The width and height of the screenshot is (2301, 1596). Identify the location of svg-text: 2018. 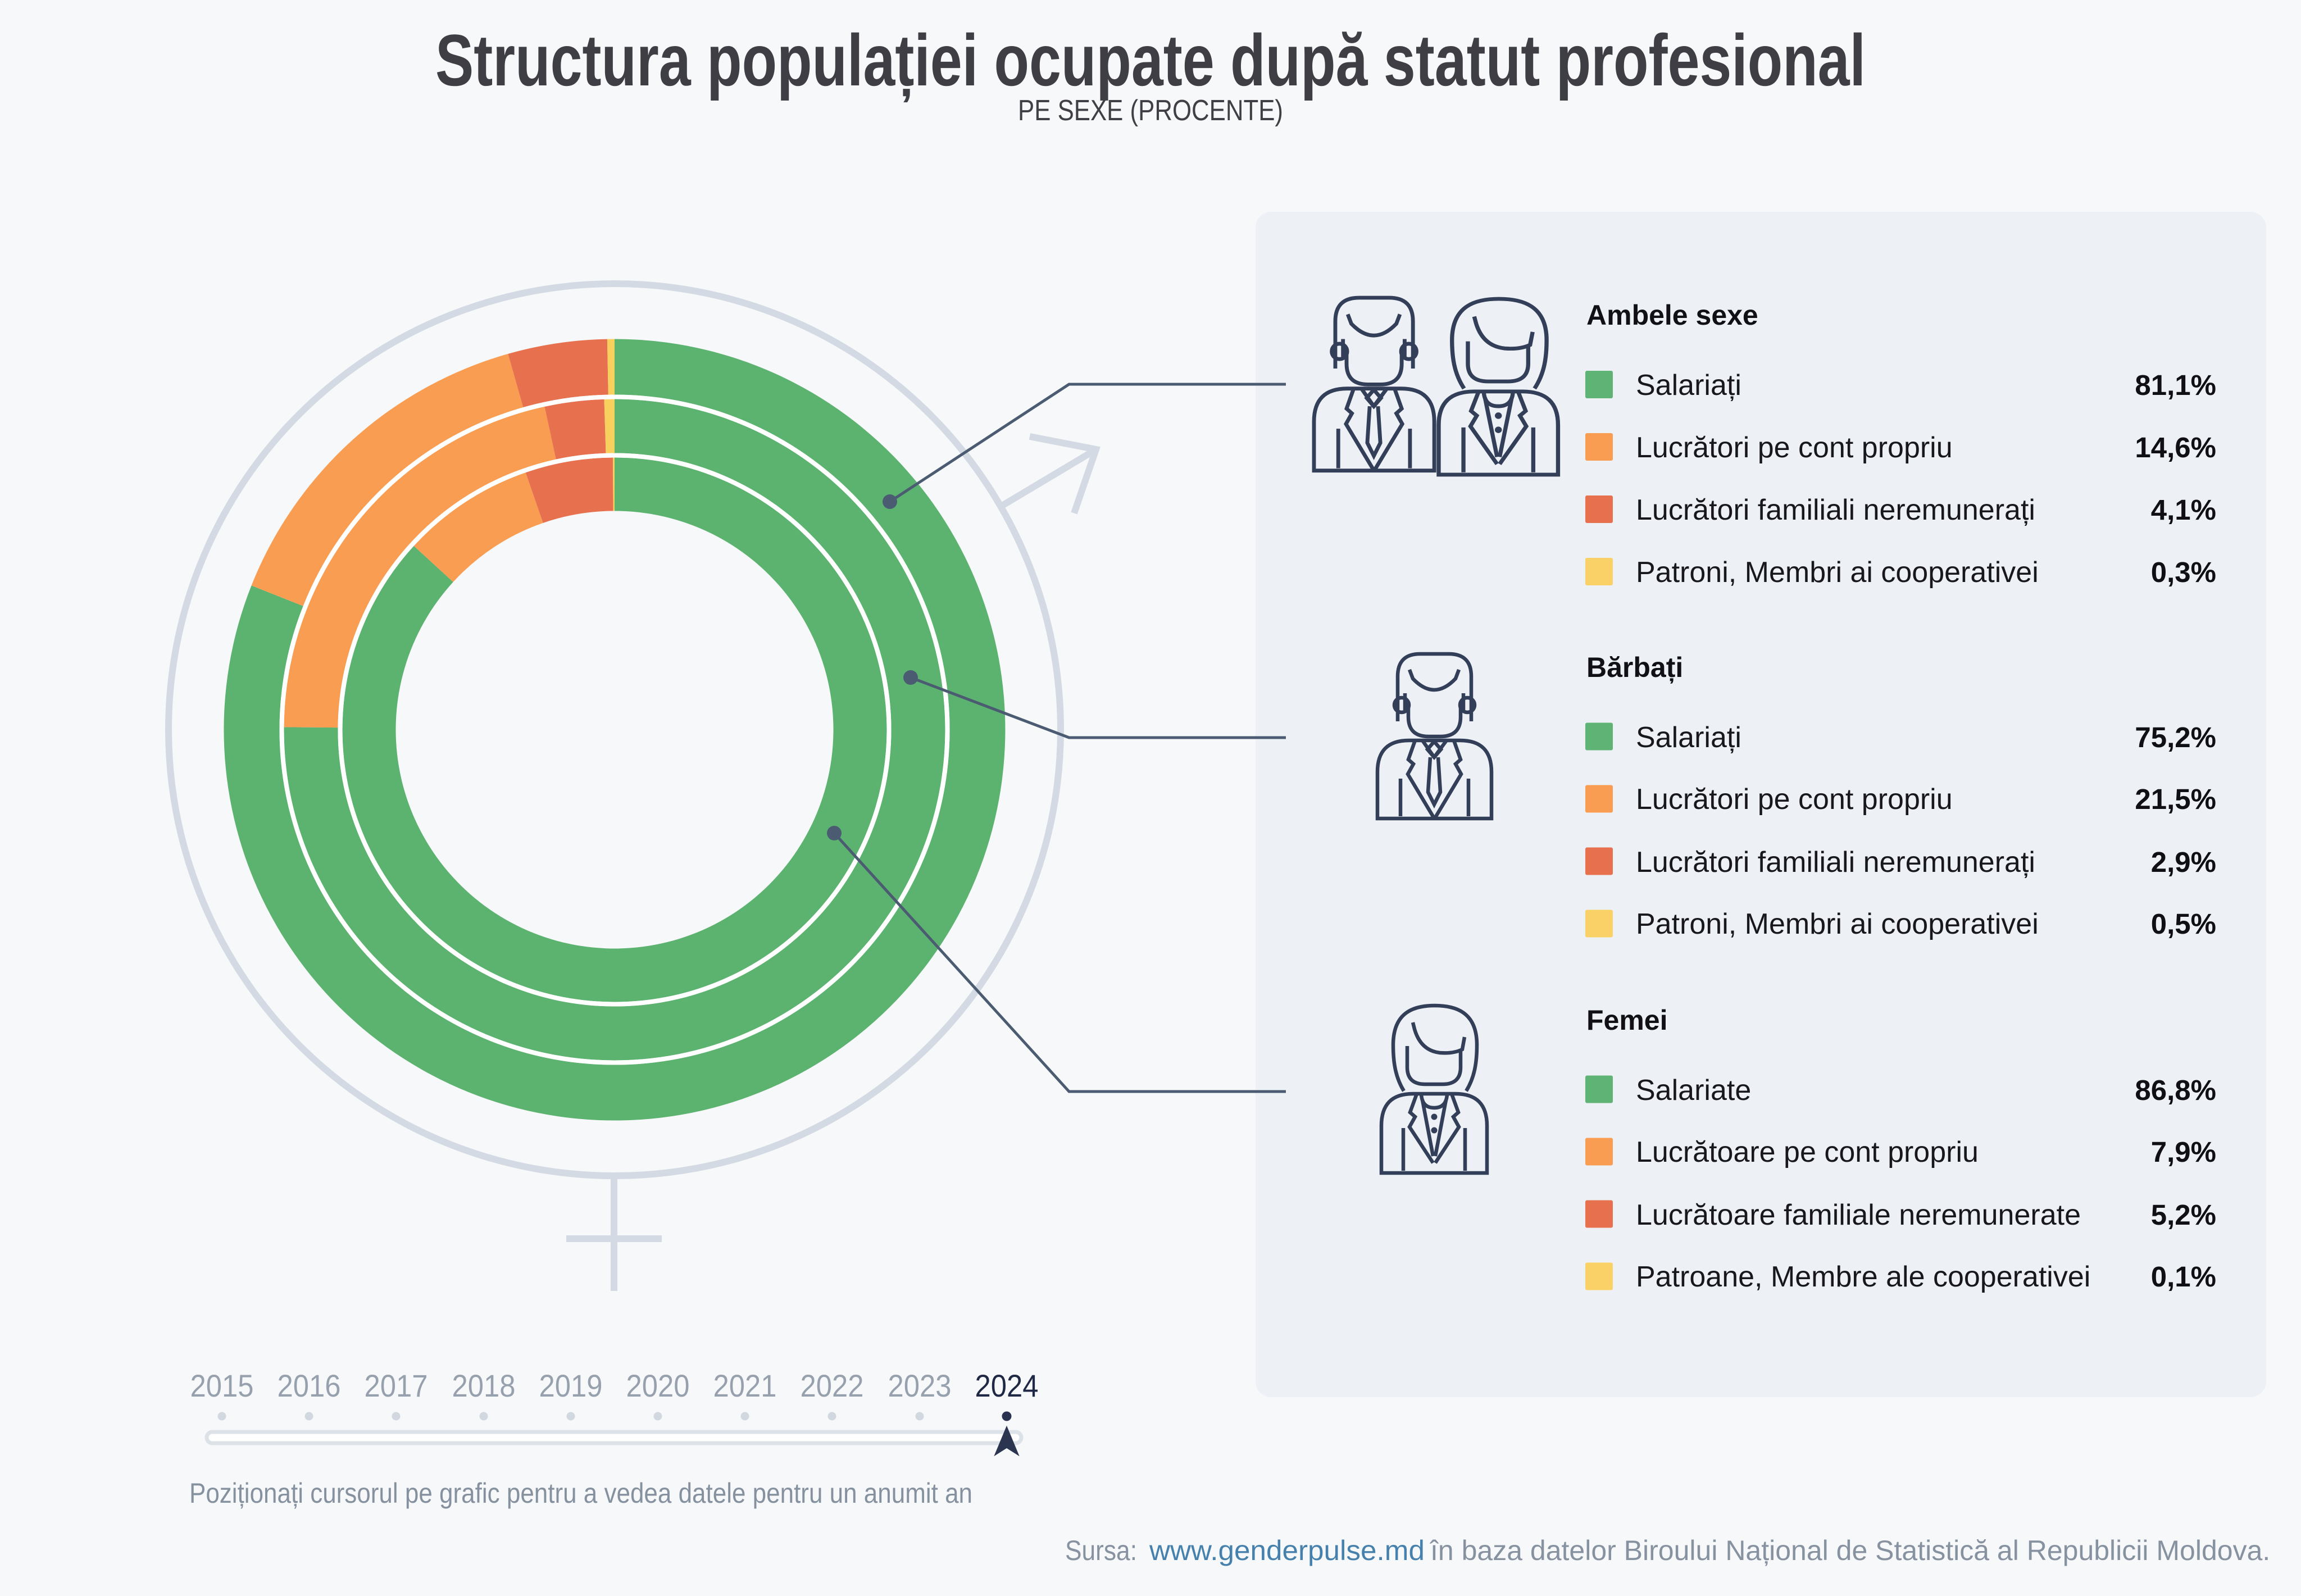
(484, 1385).